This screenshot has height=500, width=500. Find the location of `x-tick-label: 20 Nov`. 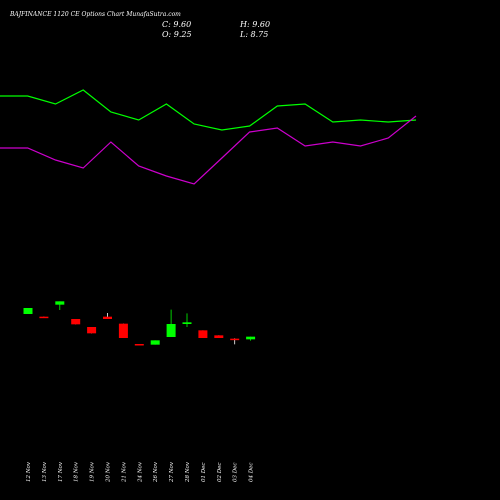

x-tick-label: 20 Nov is located at coordinates (109, 472).